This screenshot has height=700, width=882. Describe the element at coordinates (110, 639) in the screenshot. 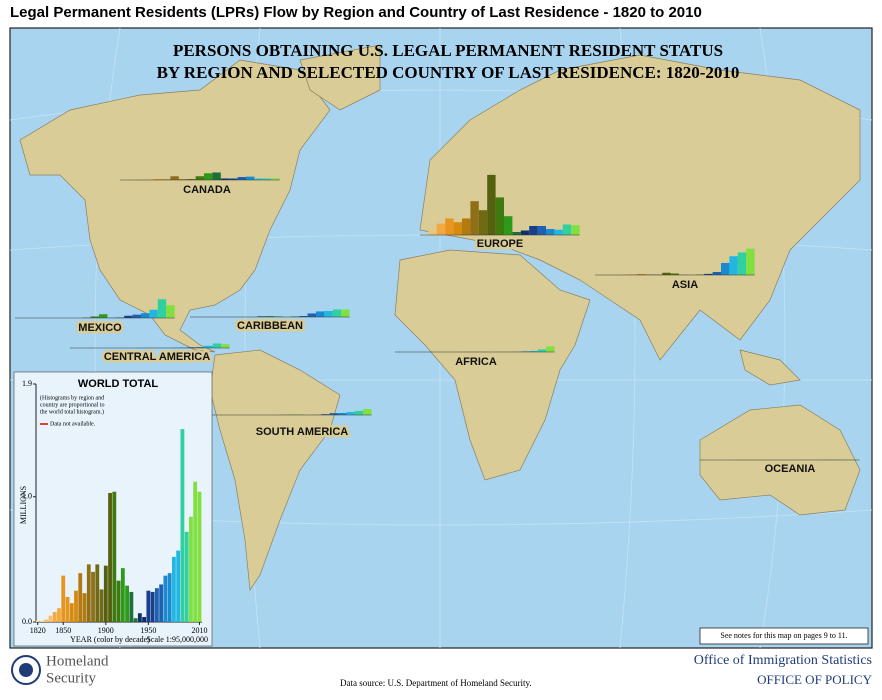

I see `x-axis-label: YEAR (color by decade)` at that location.